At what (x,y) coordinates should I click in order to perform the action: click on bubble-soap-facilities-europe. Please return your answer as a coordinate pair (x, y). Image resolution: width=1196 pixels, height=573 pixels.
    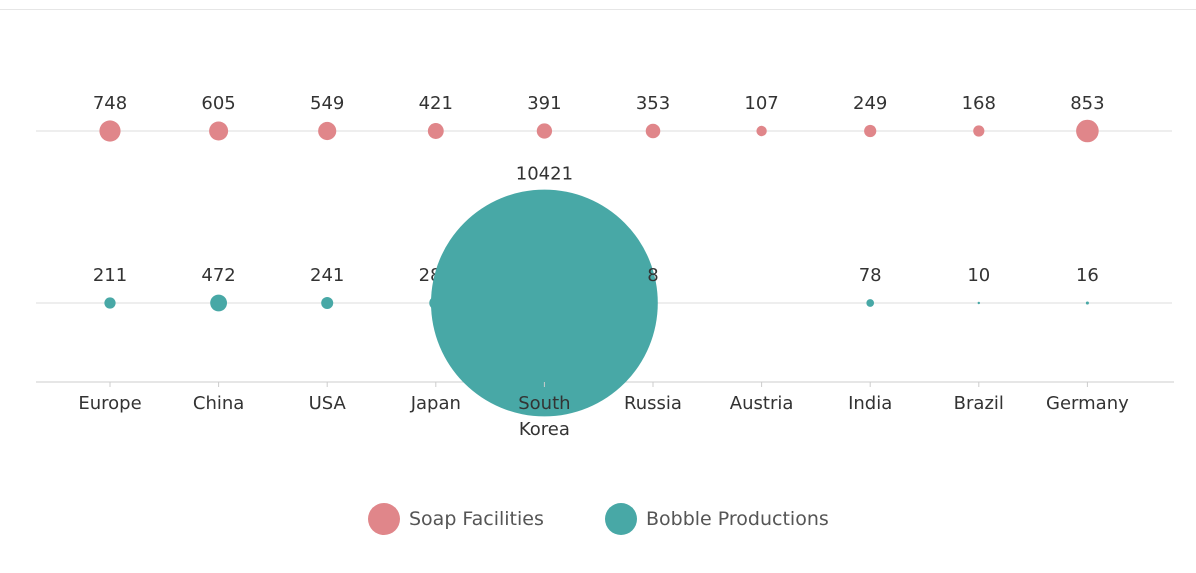
    Looking at the image, I should click on (110, 131).